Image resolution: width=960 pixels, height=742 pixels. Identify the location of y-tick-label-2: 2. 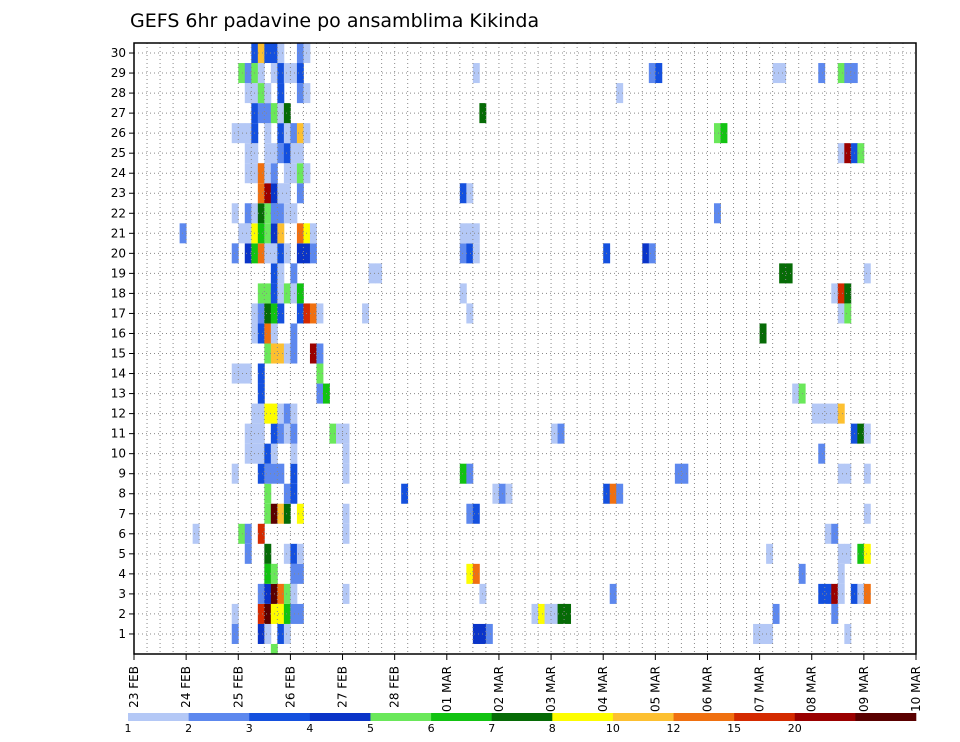
(122, 614).